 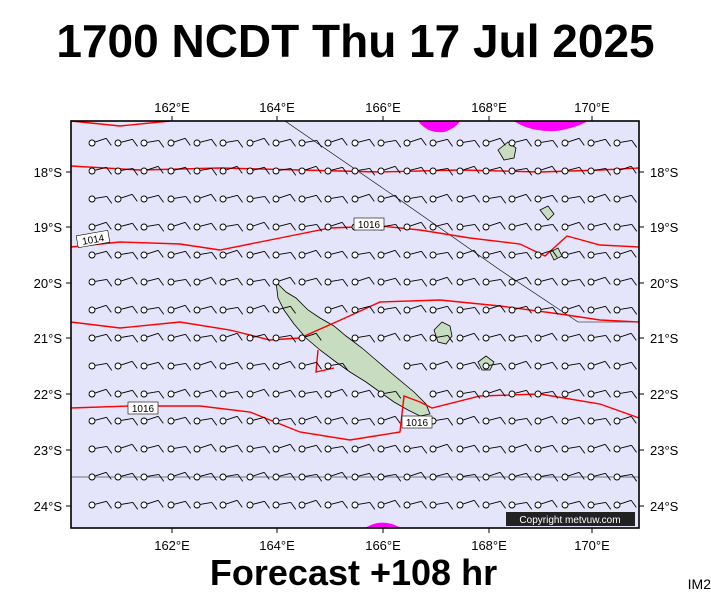 I want to click on isobar-label-1016: 1016, so click(x=369, y=224).